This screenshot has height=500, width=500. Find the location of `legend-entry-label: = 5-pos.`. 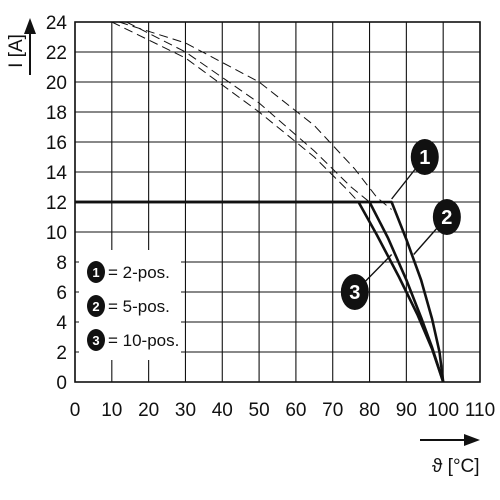

legend-entry-label: = 5-pos. is located at coordinates (139, 306).